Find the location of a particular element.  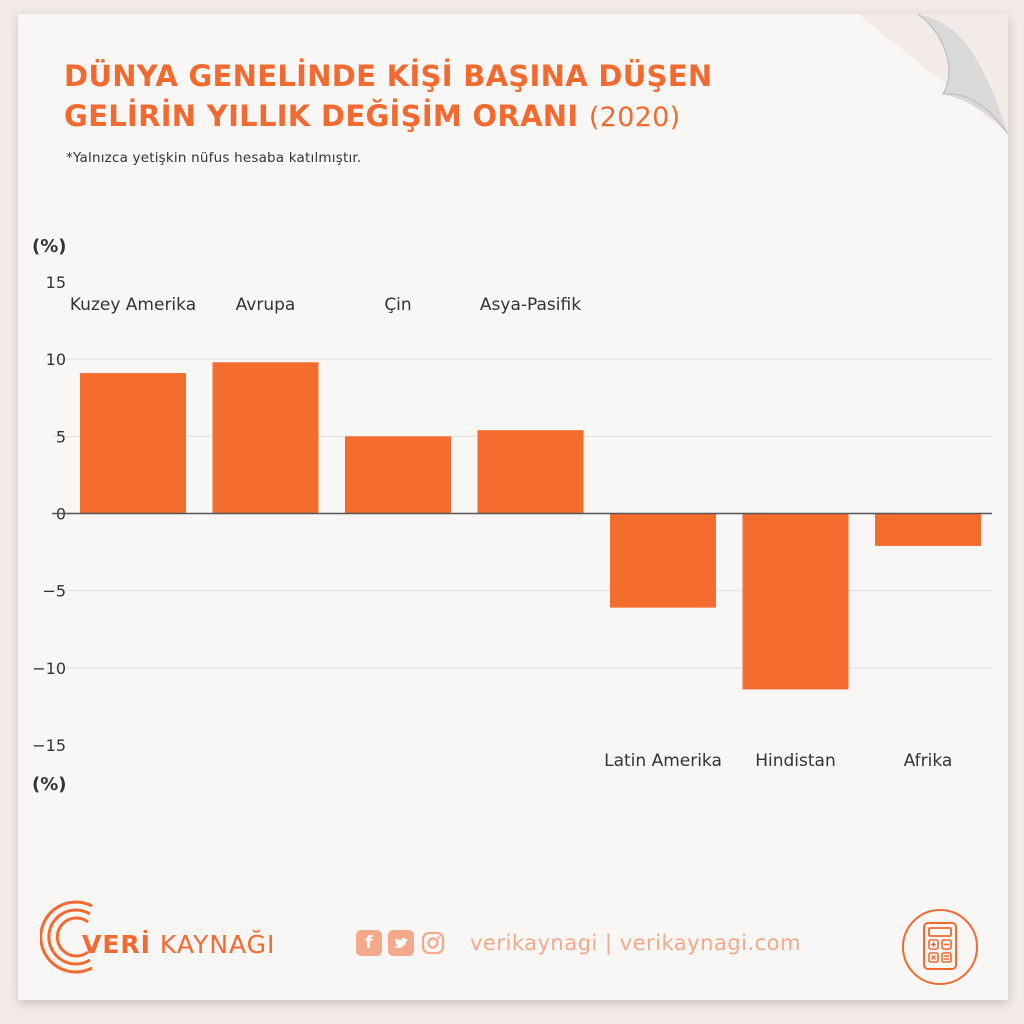

brand-name-bold: VERİ is located at coordinates (116, 944).